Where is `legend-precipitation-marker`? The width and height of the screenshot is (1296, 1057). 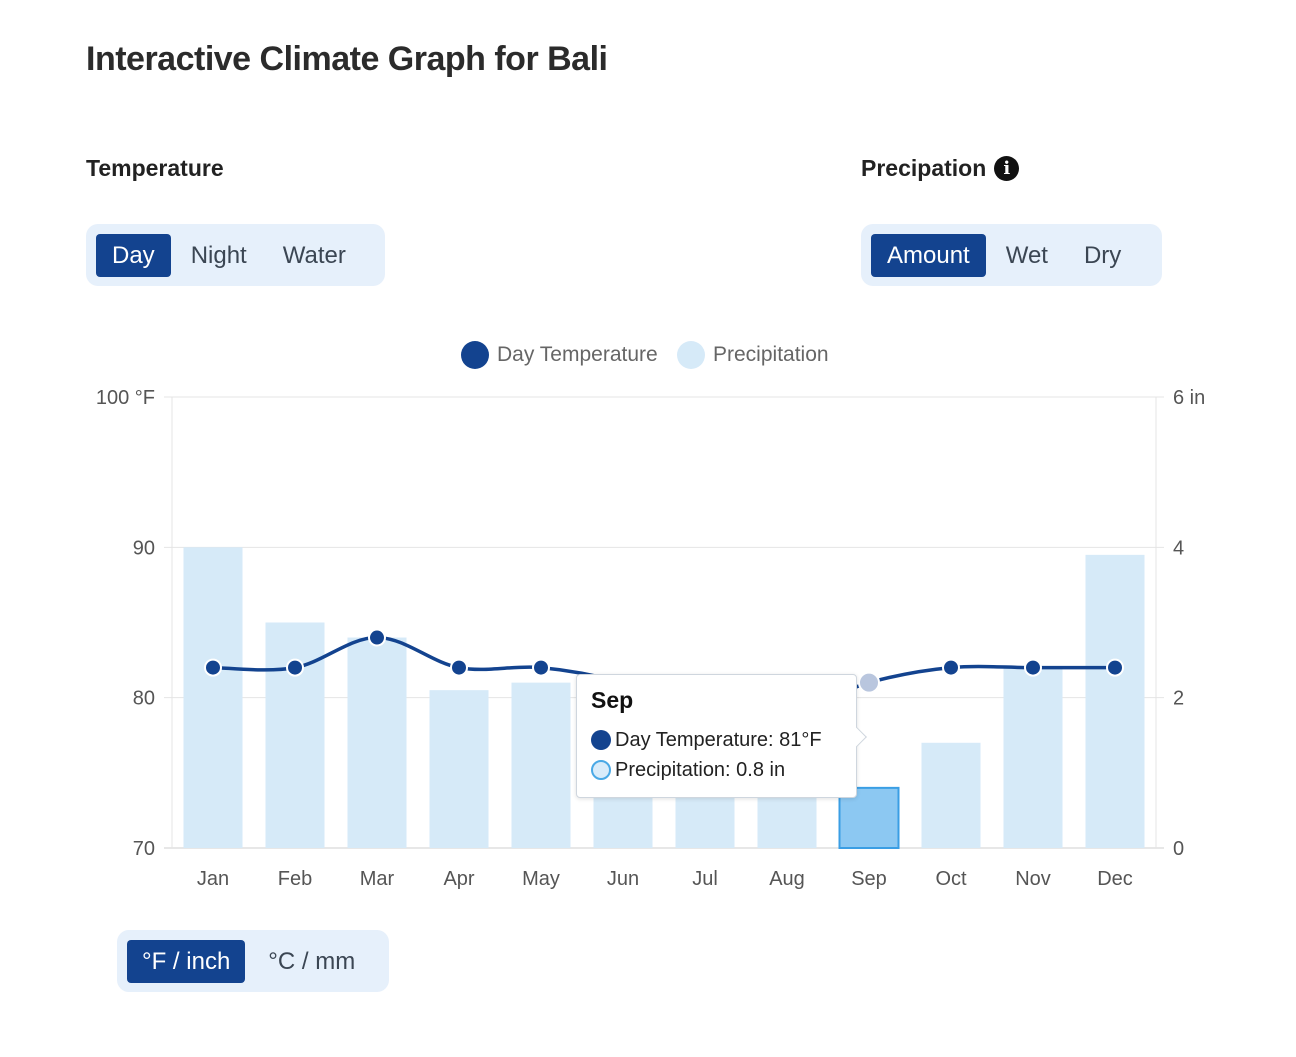 legend-precipitation-marker is located at coordinates (691, 355).